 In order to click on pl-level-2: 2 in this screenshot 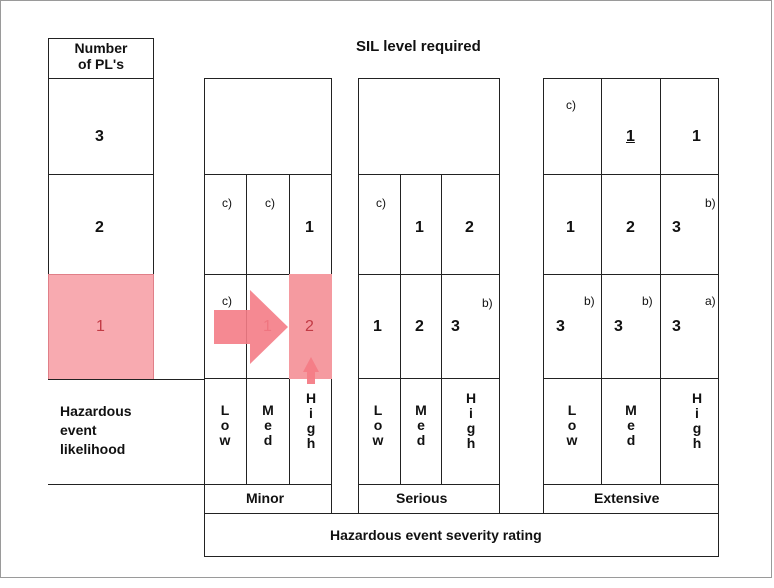, I will do `click(99, 227)`.